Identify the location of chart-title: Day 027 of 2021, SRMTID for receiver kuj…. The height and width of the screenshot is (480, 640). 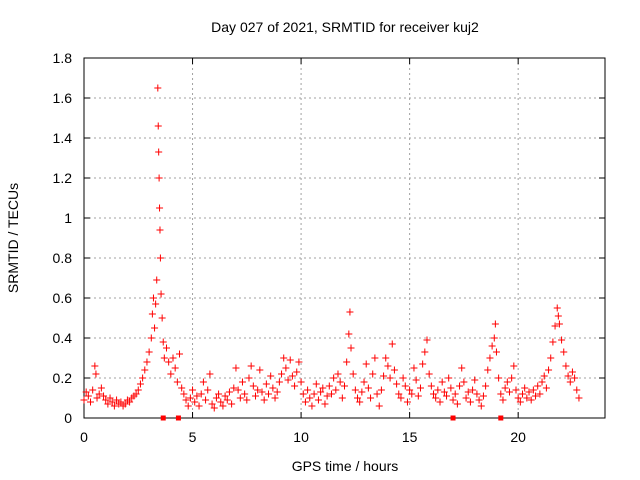
(345, 27).